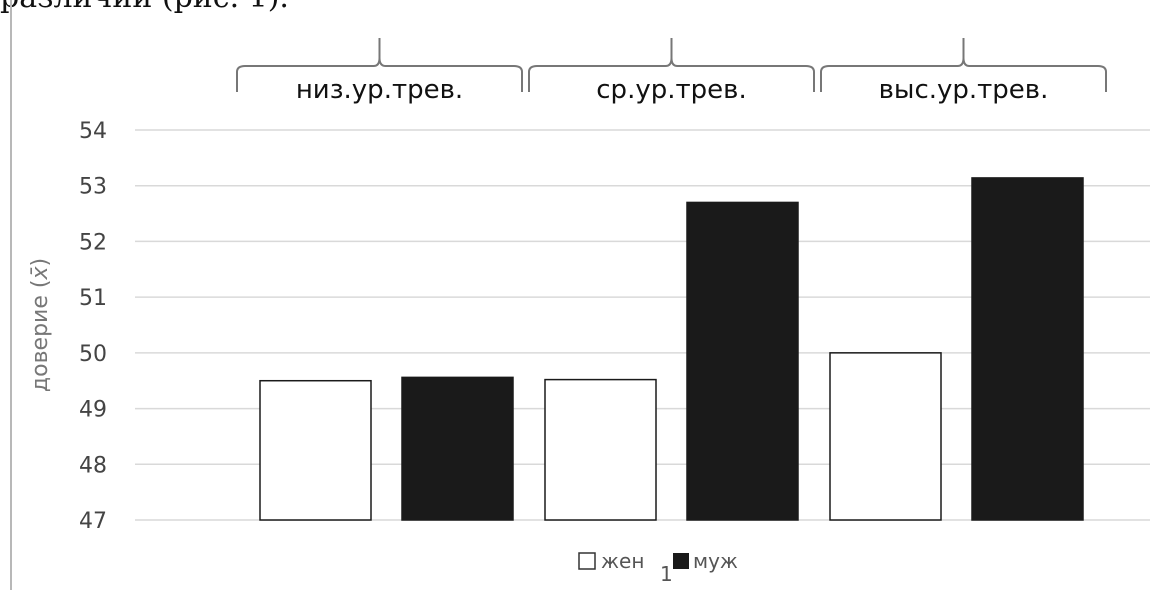  I want to click on y-tick-label: 48, so click(93, 465).